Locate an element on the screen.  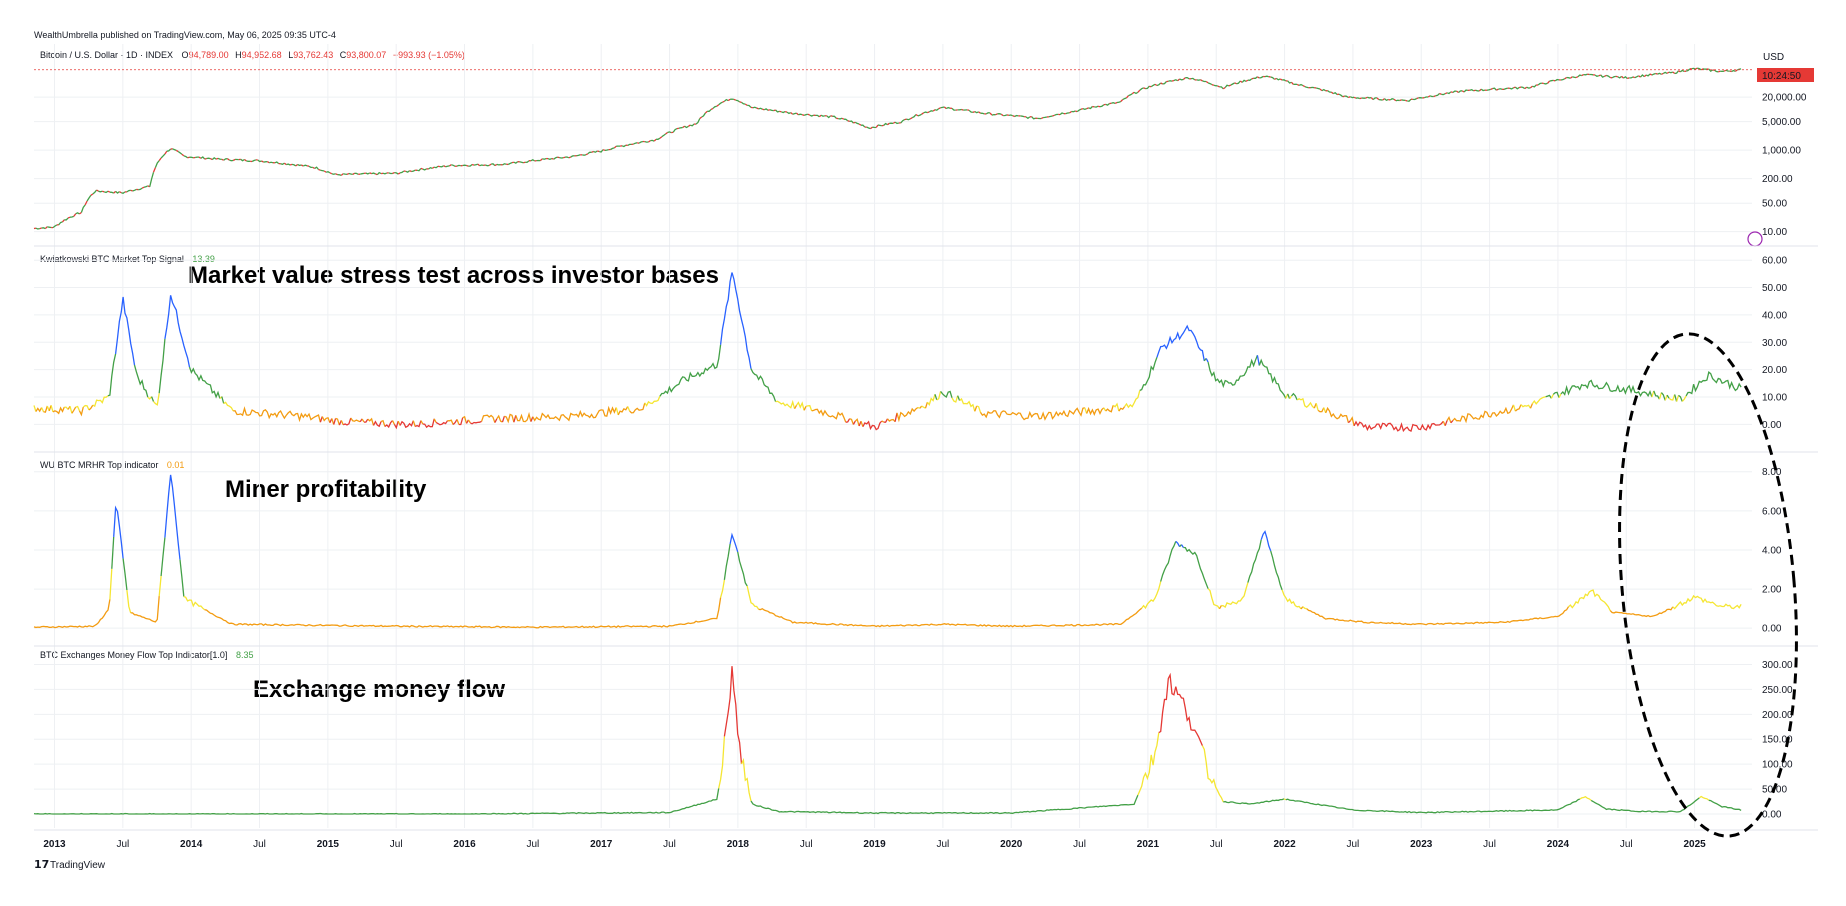
ohlc-high-label: H is located at coordinates (238, 55).